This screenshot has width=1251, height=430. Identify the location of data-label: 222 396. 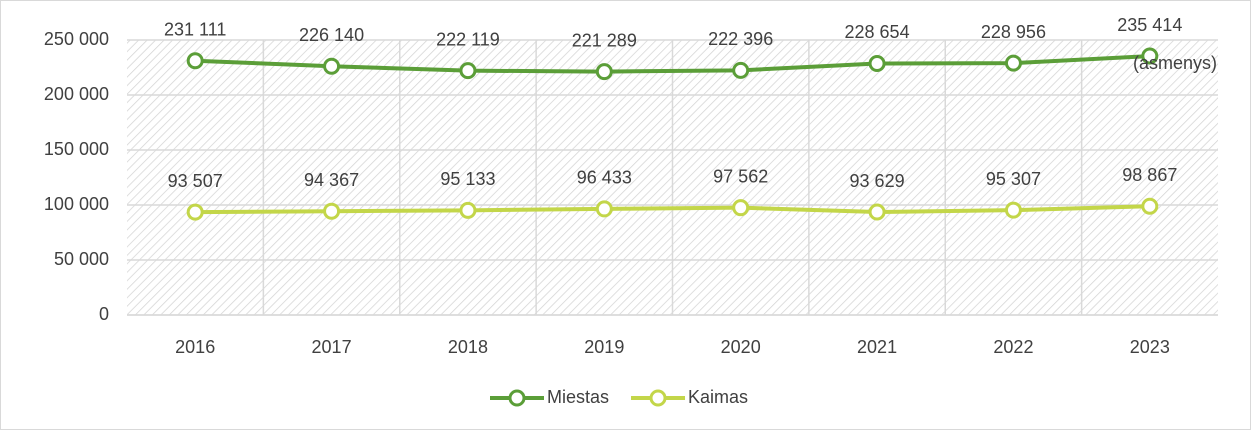
(740, 39).